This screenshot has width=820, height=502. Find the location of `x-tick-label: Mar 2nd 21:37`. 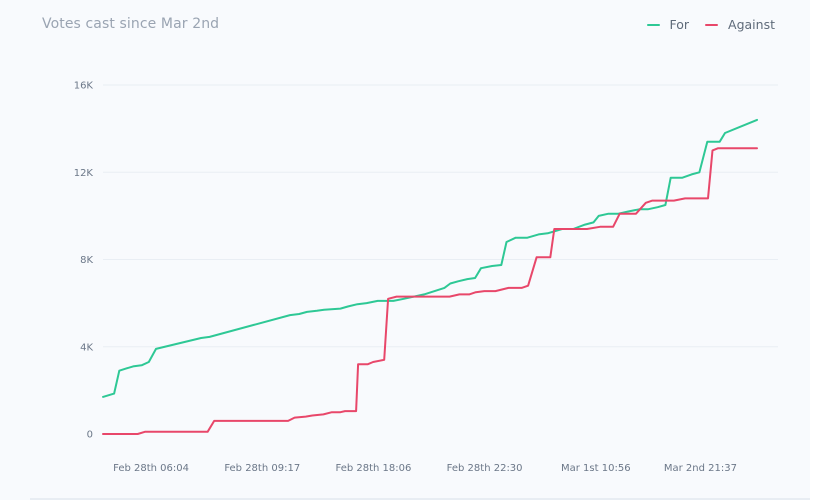

x-tick-label: Mar 2nd 21:37 is located at coordinates (700, 468).